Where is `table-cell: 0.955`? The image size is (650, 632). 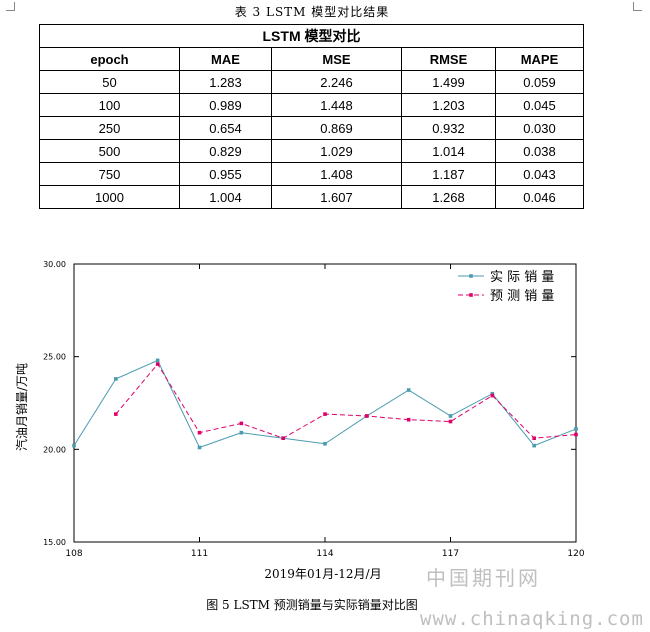
table-cell: 0.955 is located at coordinates (225, 174).